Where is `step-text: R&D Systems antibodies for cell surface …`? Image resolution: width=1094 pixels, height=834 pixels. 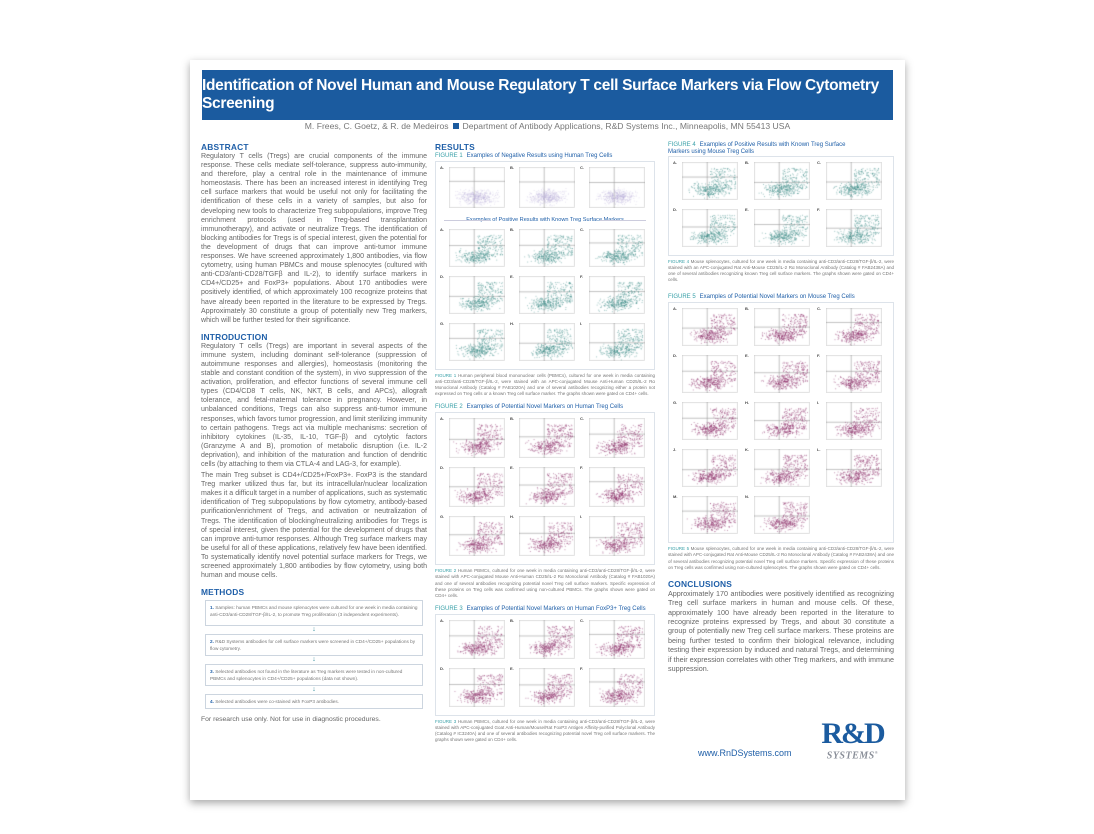
step-text: R&D Systems antibodies for cell surface … is located at coordinates (313, 645).